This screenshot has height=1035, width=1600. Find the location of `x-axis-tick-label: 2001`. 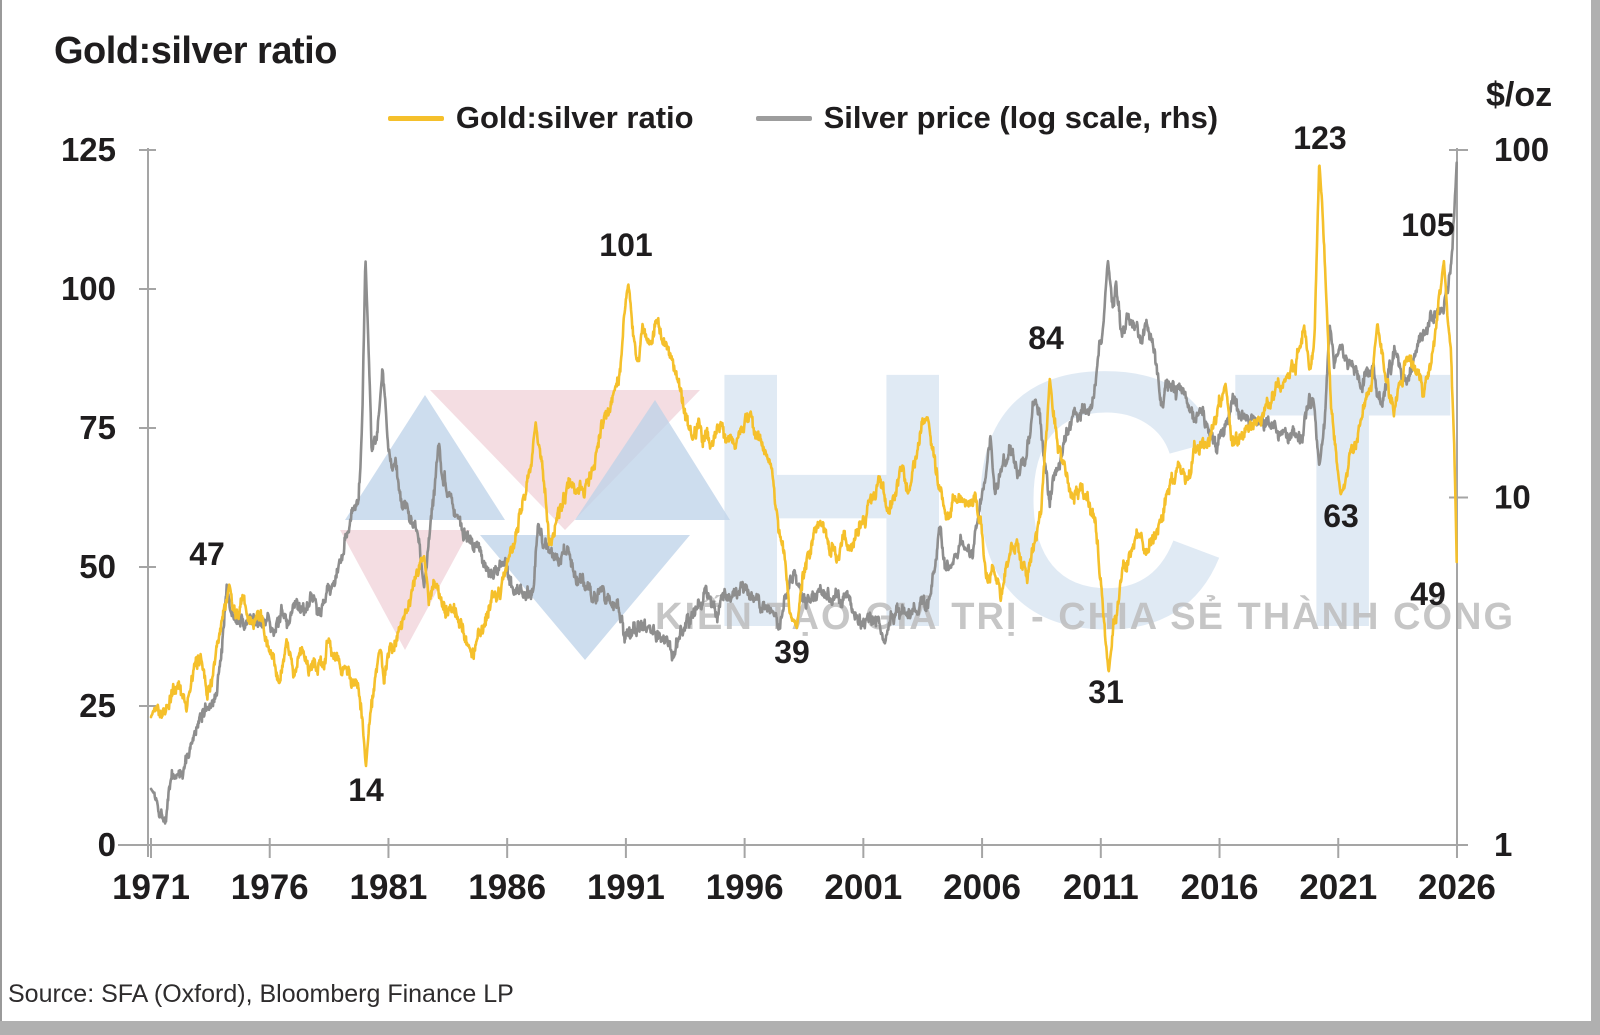

x-axis-tick-label: 2001 is located at coordinates (863, 887).